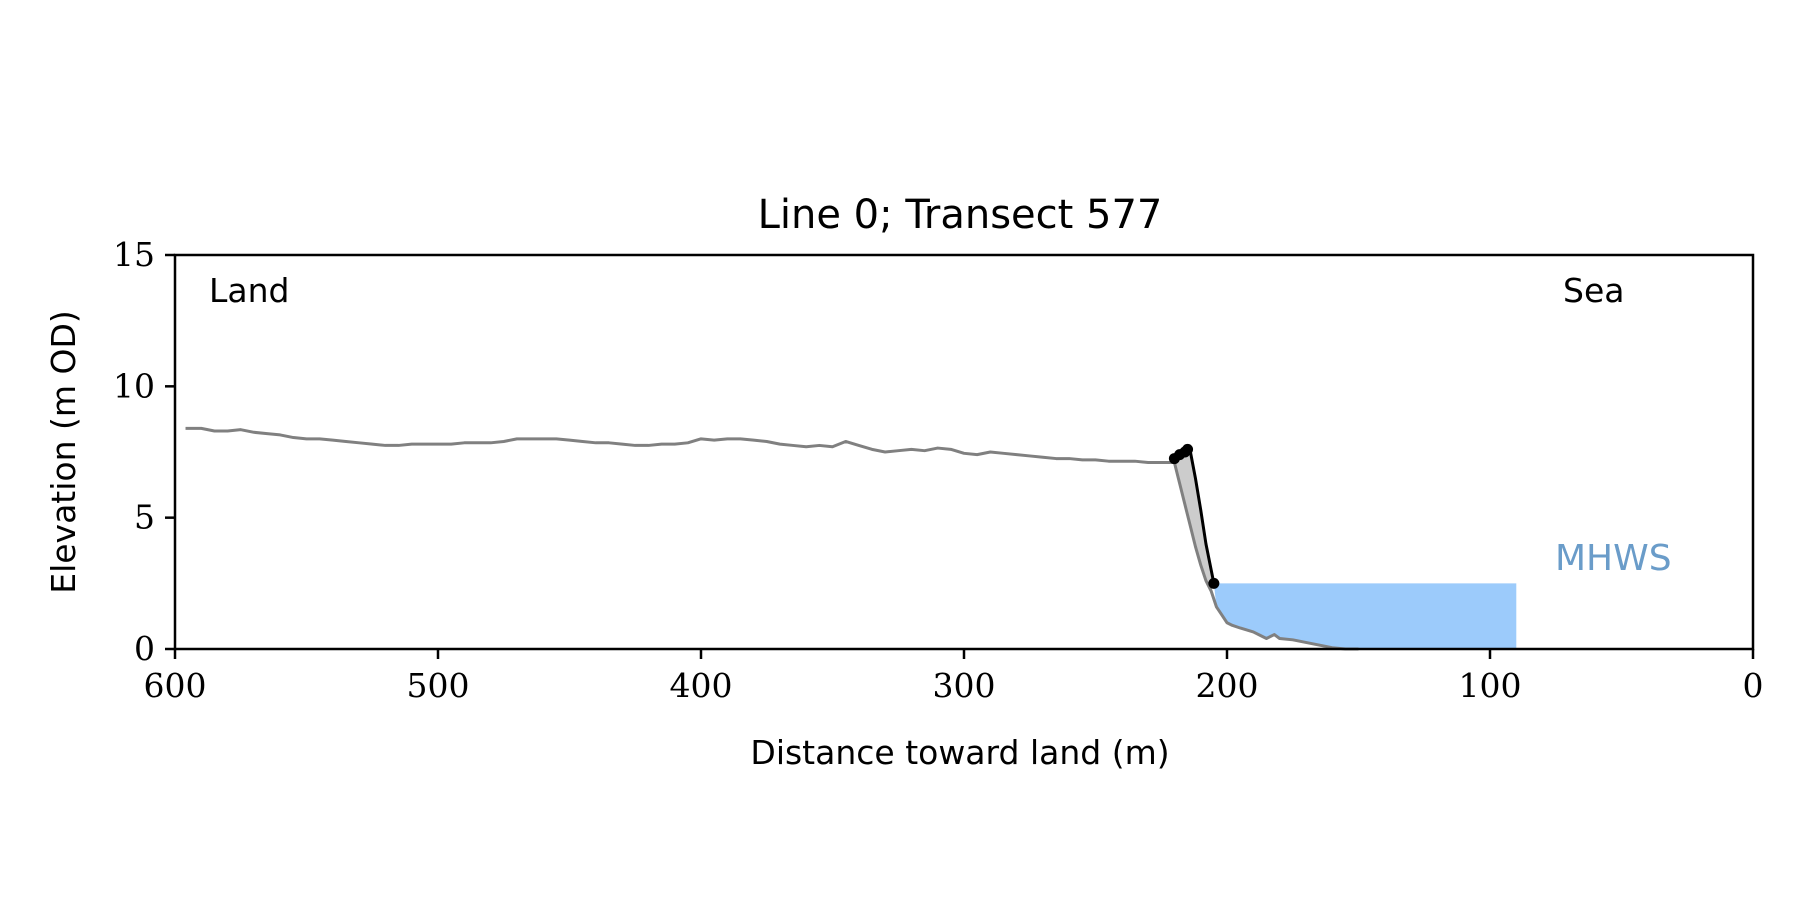  What do you see at coordinates (134, 385) in the screenshot?
I see `y-tick-label: 10` at bounding box center [134, 385].